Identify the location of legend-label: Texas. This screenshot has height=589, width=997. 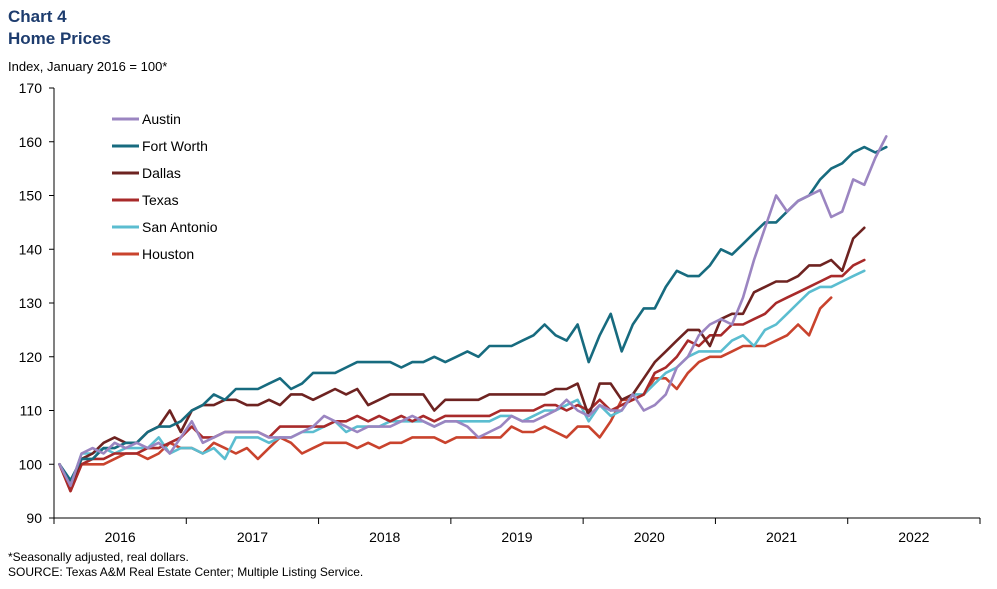
(160, 200).